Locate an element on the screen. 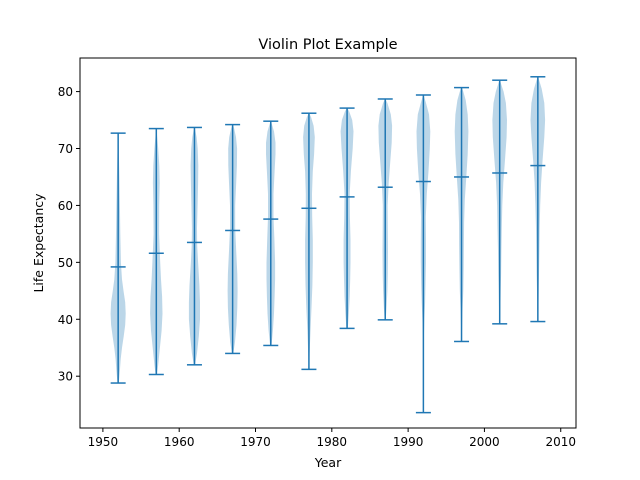  y-tick-label: 70 is located at coordinates (65, 149).